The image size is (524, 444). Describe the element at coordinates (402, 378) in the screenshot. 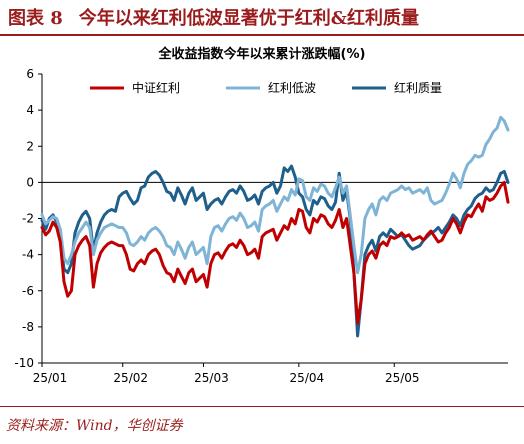

I see `x-tick-label: 25/05` at that location.